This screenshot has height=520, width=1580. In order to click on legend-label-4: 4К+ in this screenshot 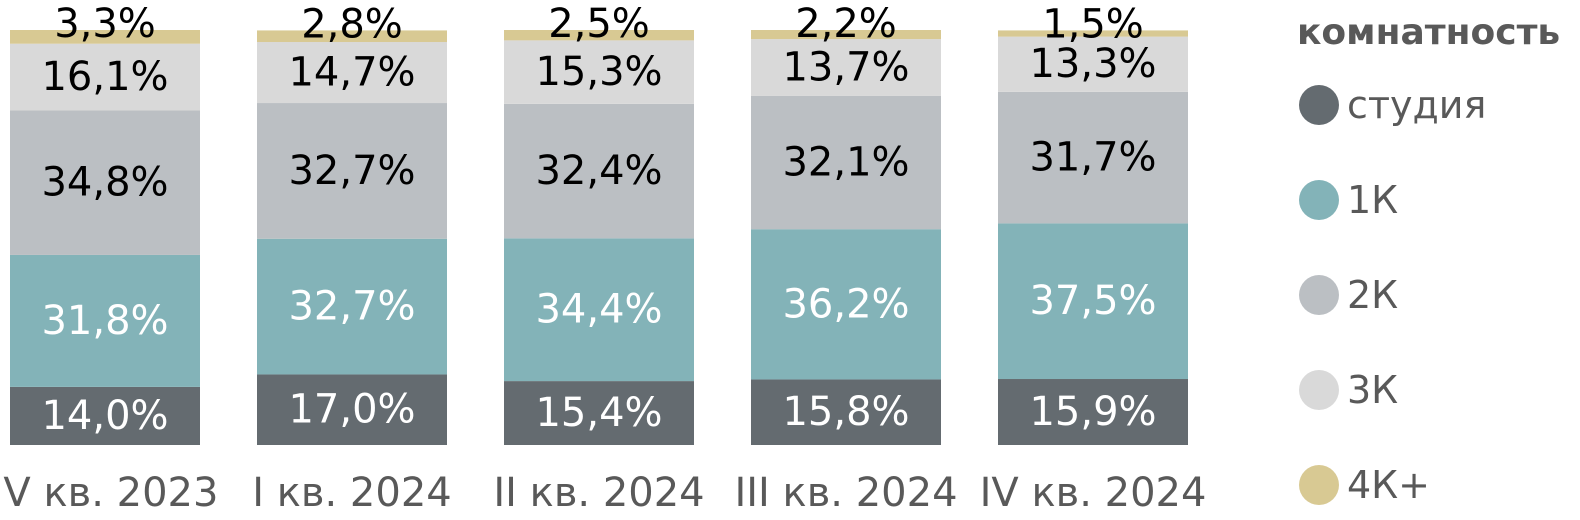, I will do `click(1388, 485)`.